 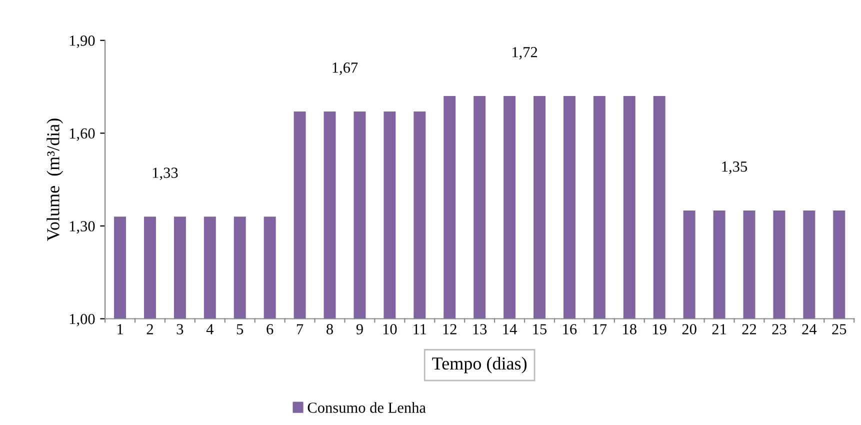 What do you see at coordinates (345, 68) in the screenshot?
I see `annotation: 1,67` at bounding box center [345, 68].